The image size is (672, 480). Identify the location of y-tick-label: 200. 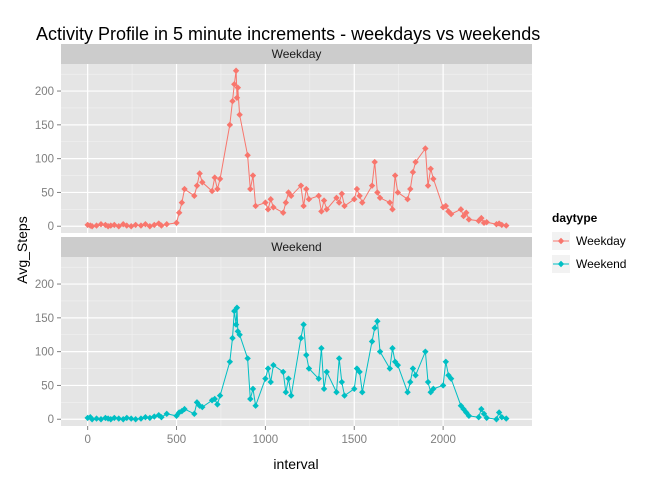
(44, 92).